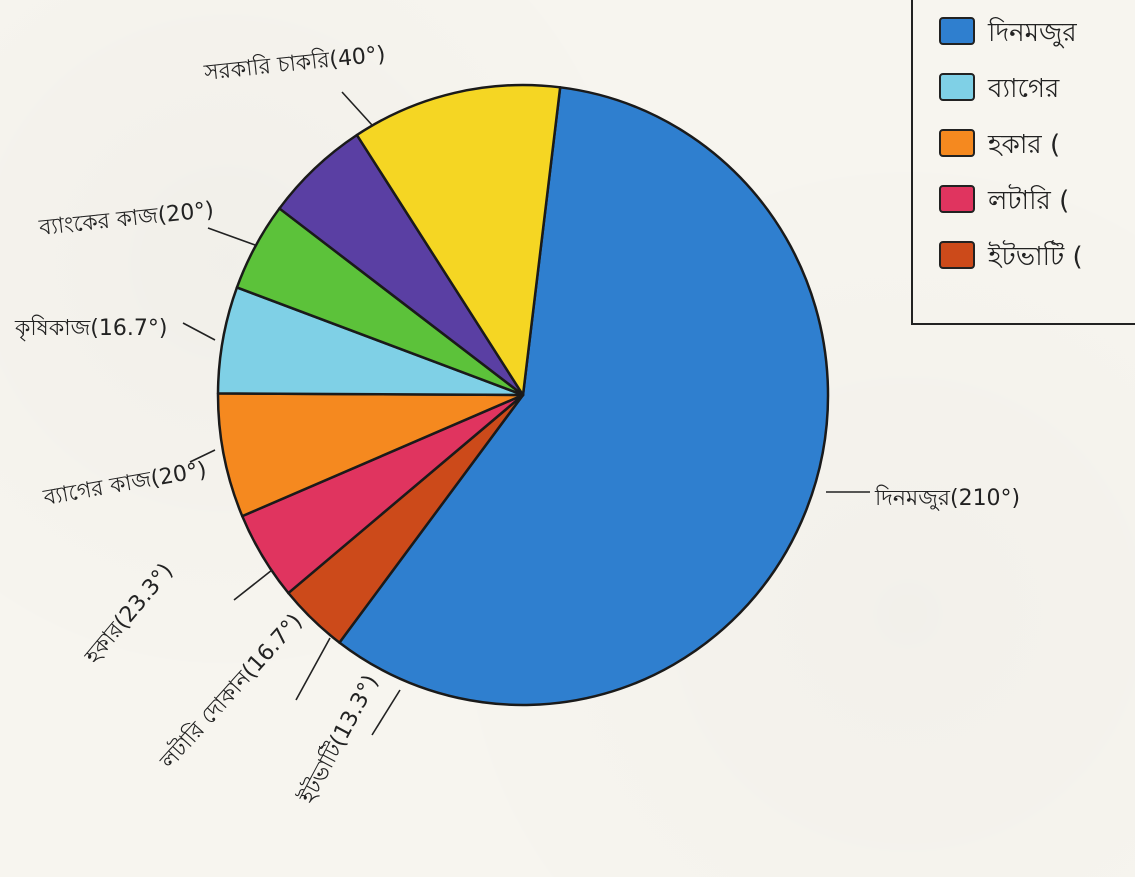 The height and width of the screenshot is (877, 1135). I want to click on label-arrow-bank, so click(231, 236).